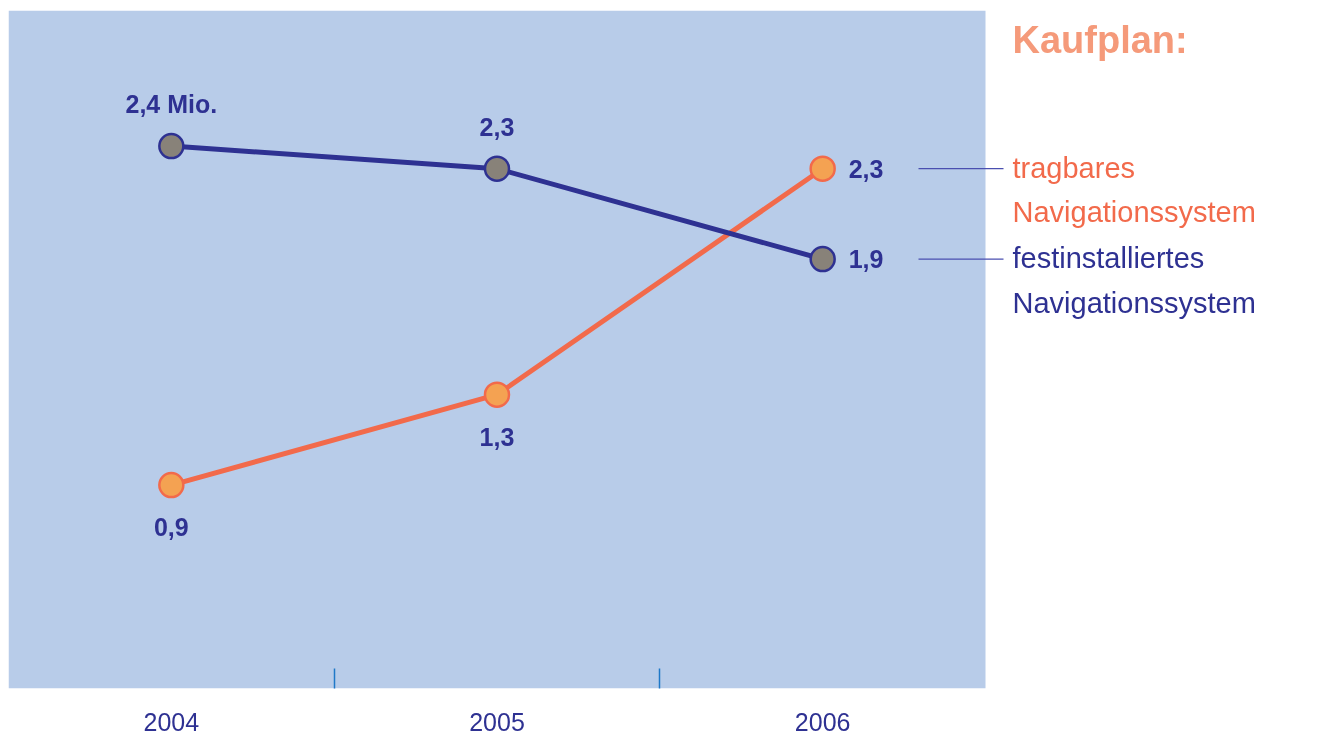  What do you see at coordinates (1100, 39) in the screenshot?
I see `text: Kaufplan:` at bounding box center [1100, 39].